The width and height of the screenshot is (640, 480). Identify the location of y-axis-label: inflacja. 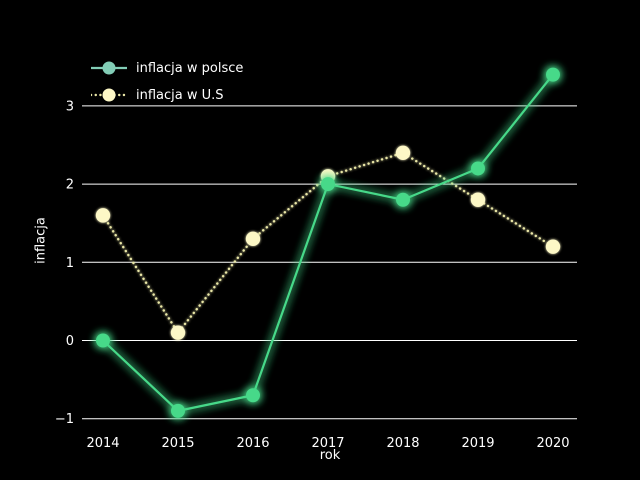
(41, 240).